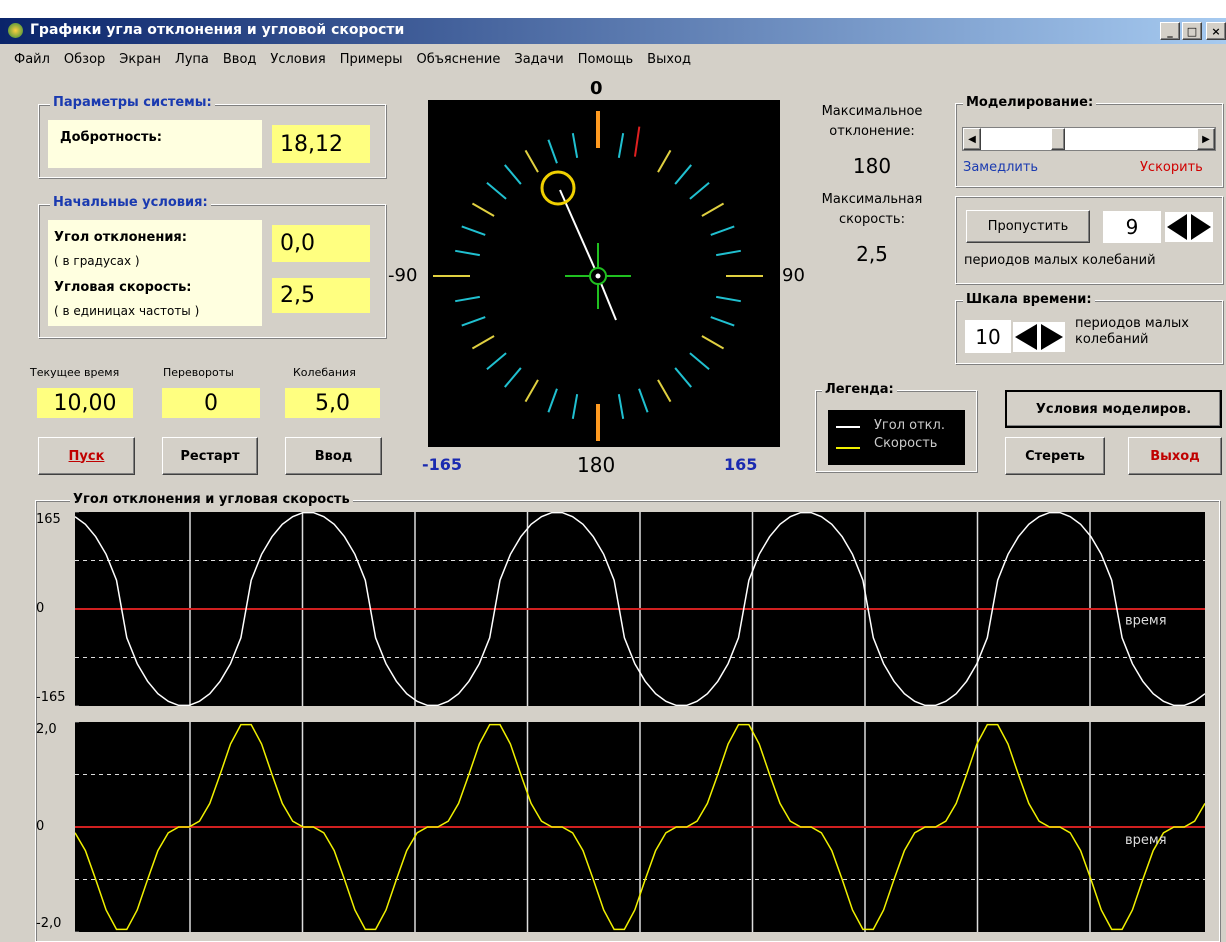 The image size is (1226, 942). I want to click on value-field: 18,12, so click(321, 144).